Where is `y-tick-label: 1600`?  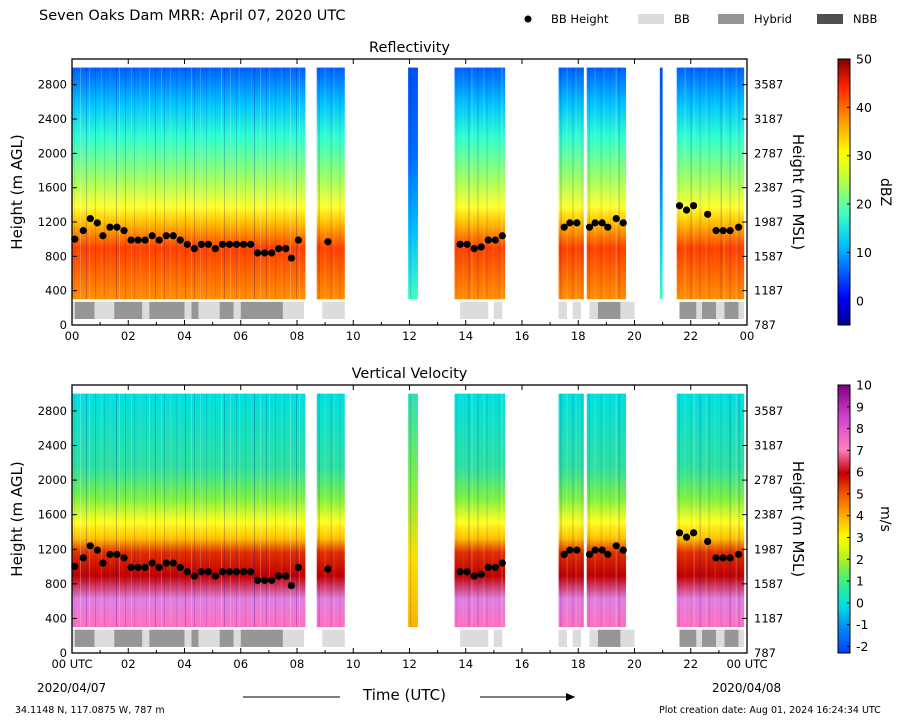 y-tick-label: 1600 is located at coordinates (52, 188).